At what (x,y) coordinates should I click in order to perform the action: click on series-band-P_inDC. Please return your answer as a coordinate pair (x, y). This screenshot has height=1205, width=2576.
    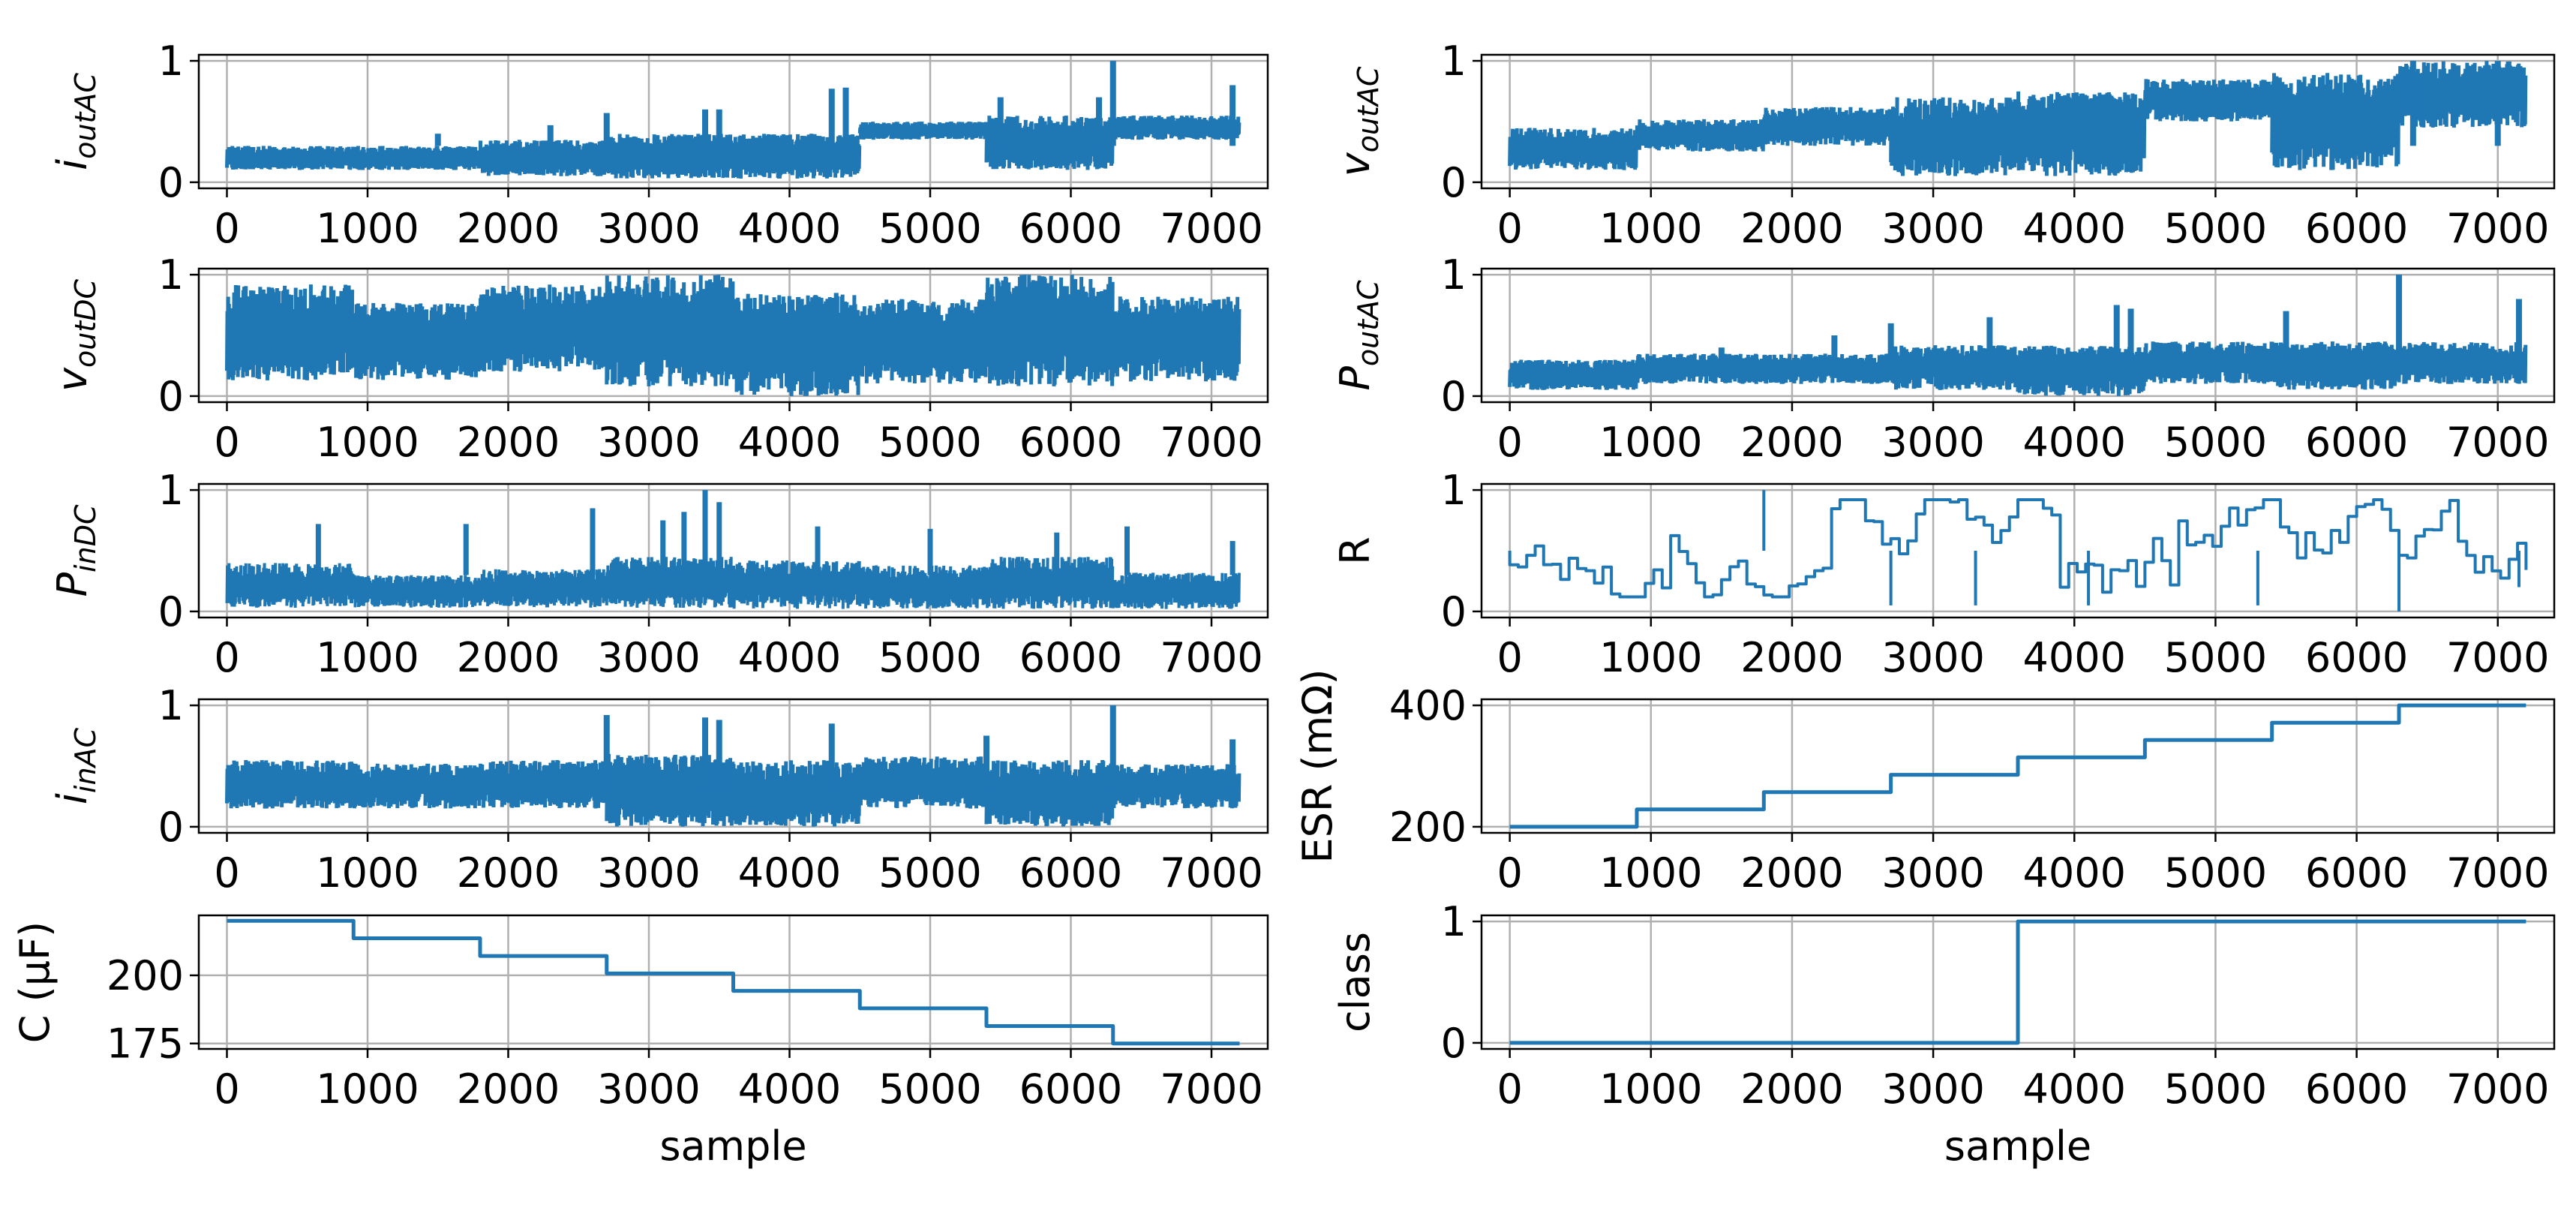
    Looking at the image, I should click on (733, 583).